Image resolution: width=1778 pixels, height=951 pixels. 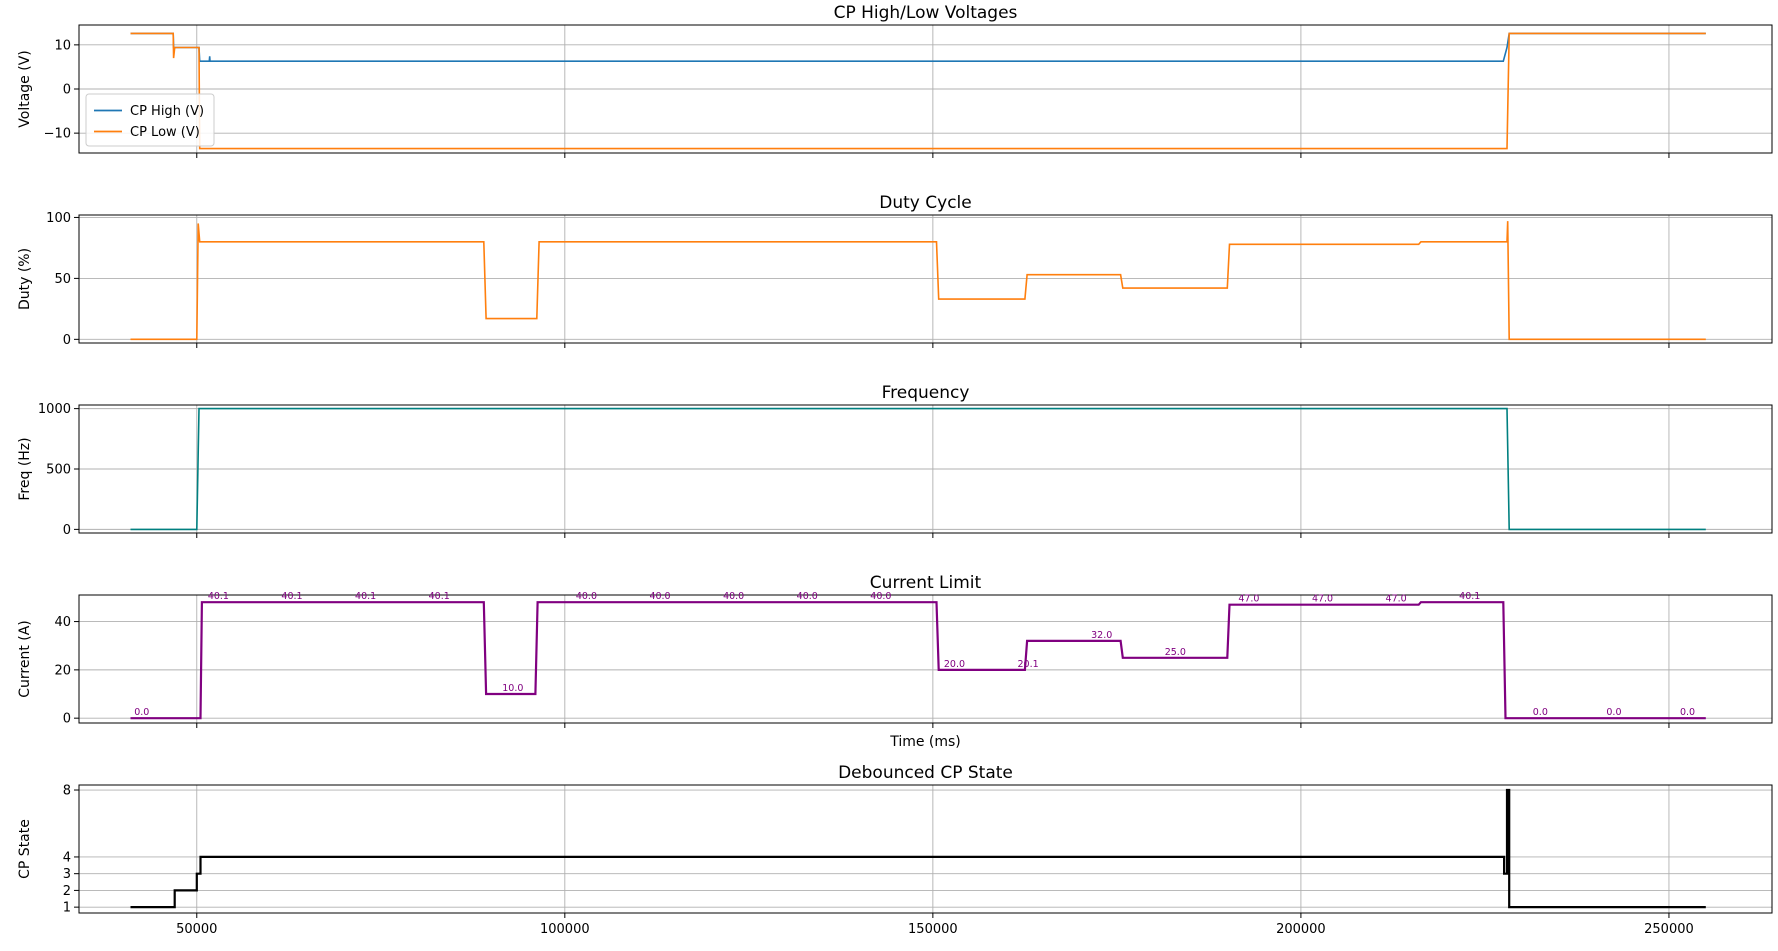 I want to click on y-tick-label: −10, so click(x=57, y=134).